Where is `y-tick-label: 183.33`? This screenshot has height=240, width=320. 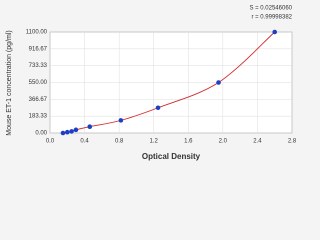 y-tick-label: 183.33 is located at coordinates (38, 117).